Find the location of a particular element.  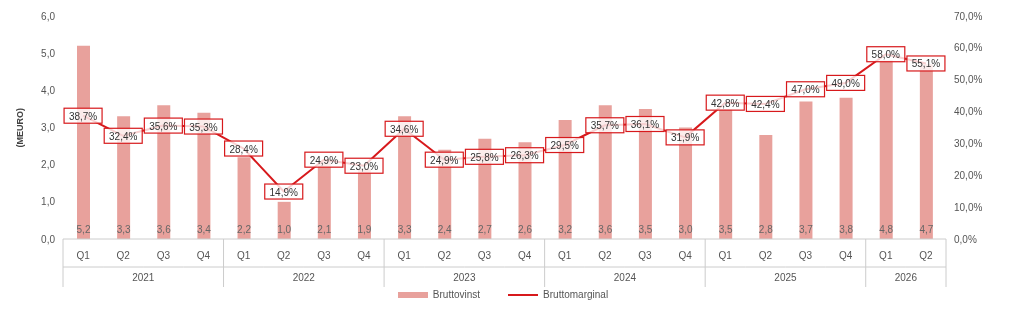

y-tick-label: 2,0 is located at coordinates (48, 165).